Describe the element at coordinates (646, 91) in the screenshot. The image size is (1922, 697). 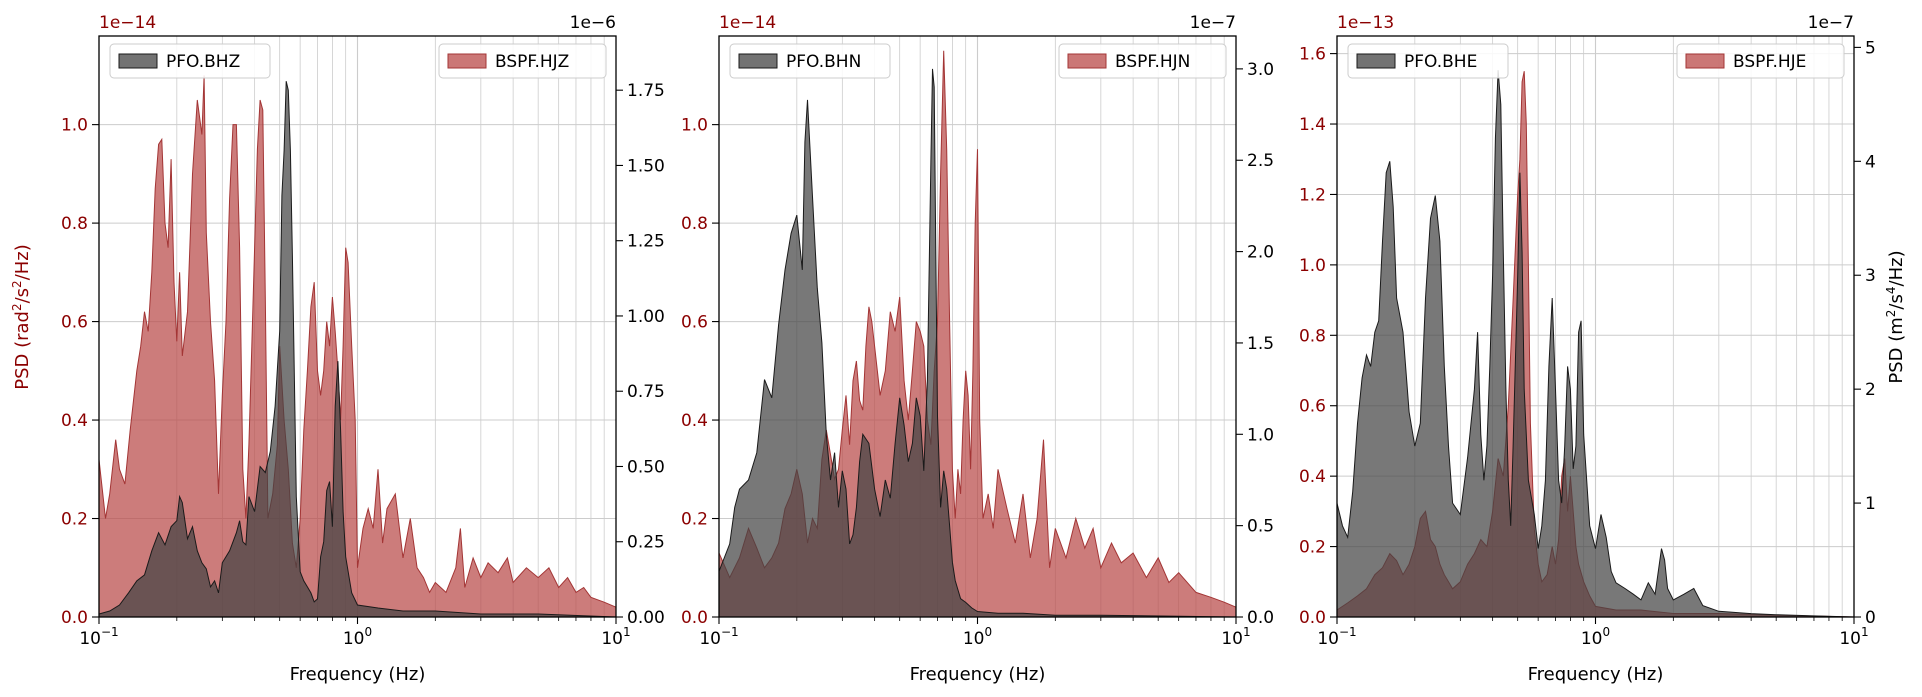
I see `right-y-tick-label: 1.75` at that location.